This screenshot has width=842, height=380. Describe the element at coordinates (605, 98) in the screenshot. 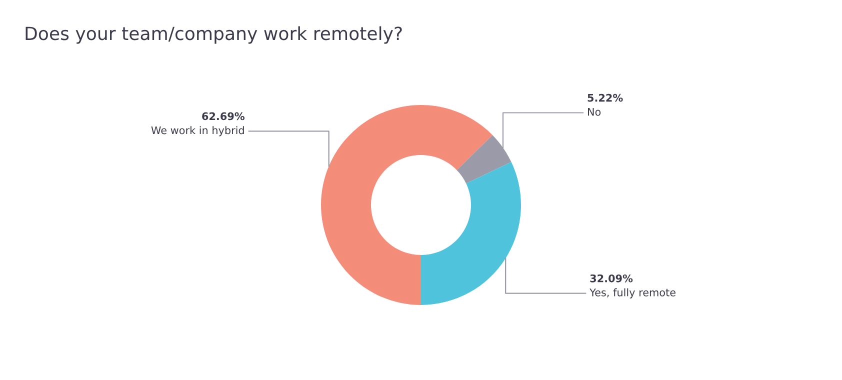

I see `data-label: 5.22%` at that location.